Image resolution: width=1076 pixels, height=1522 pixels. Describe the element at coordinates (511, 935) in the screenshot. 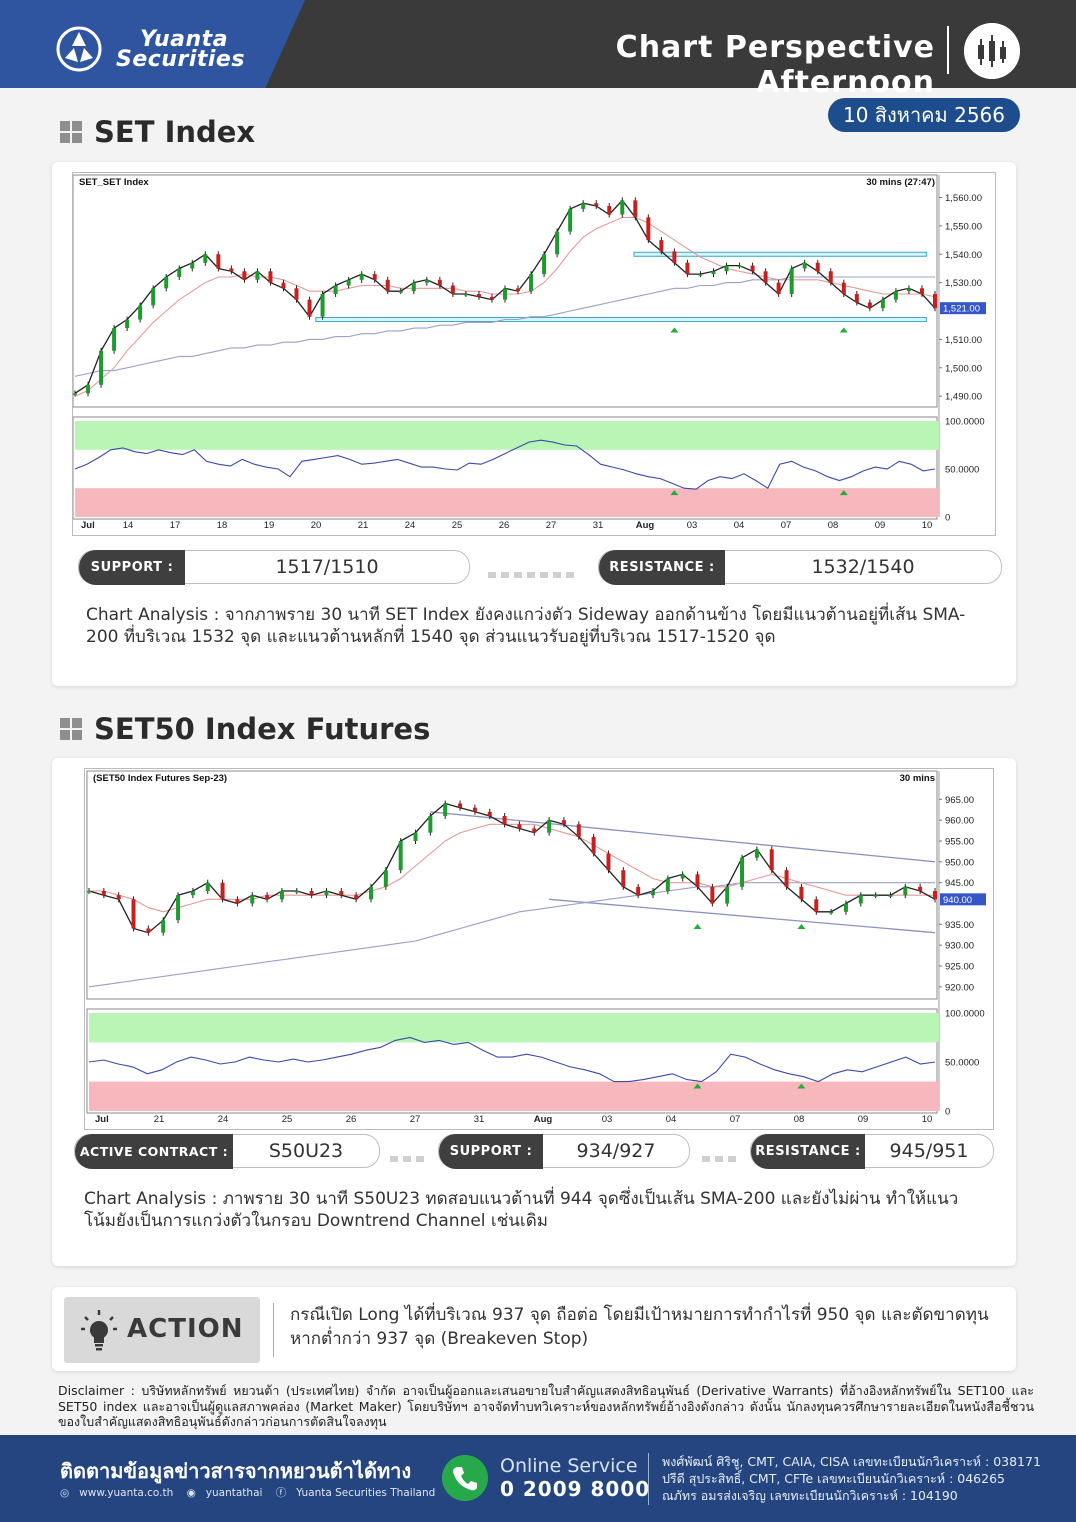

I see `sma-200-line` at that location.